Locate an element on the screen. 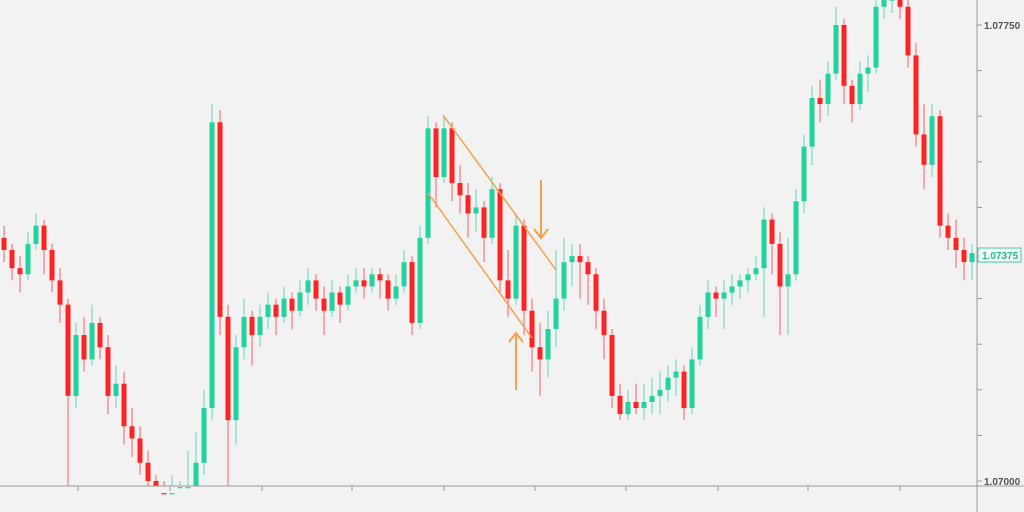 The width and height of the screenshot is (1024, 512). y-tick-label-top: 1.07750 is located at coordinates (1002, 26).